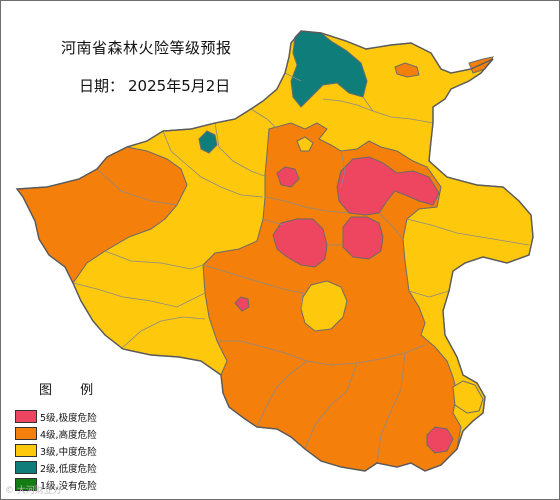  What do you see at coordinates (208, 142) in the screenshot?
I see `small-teal-spot` at bounding box center [208, 142].